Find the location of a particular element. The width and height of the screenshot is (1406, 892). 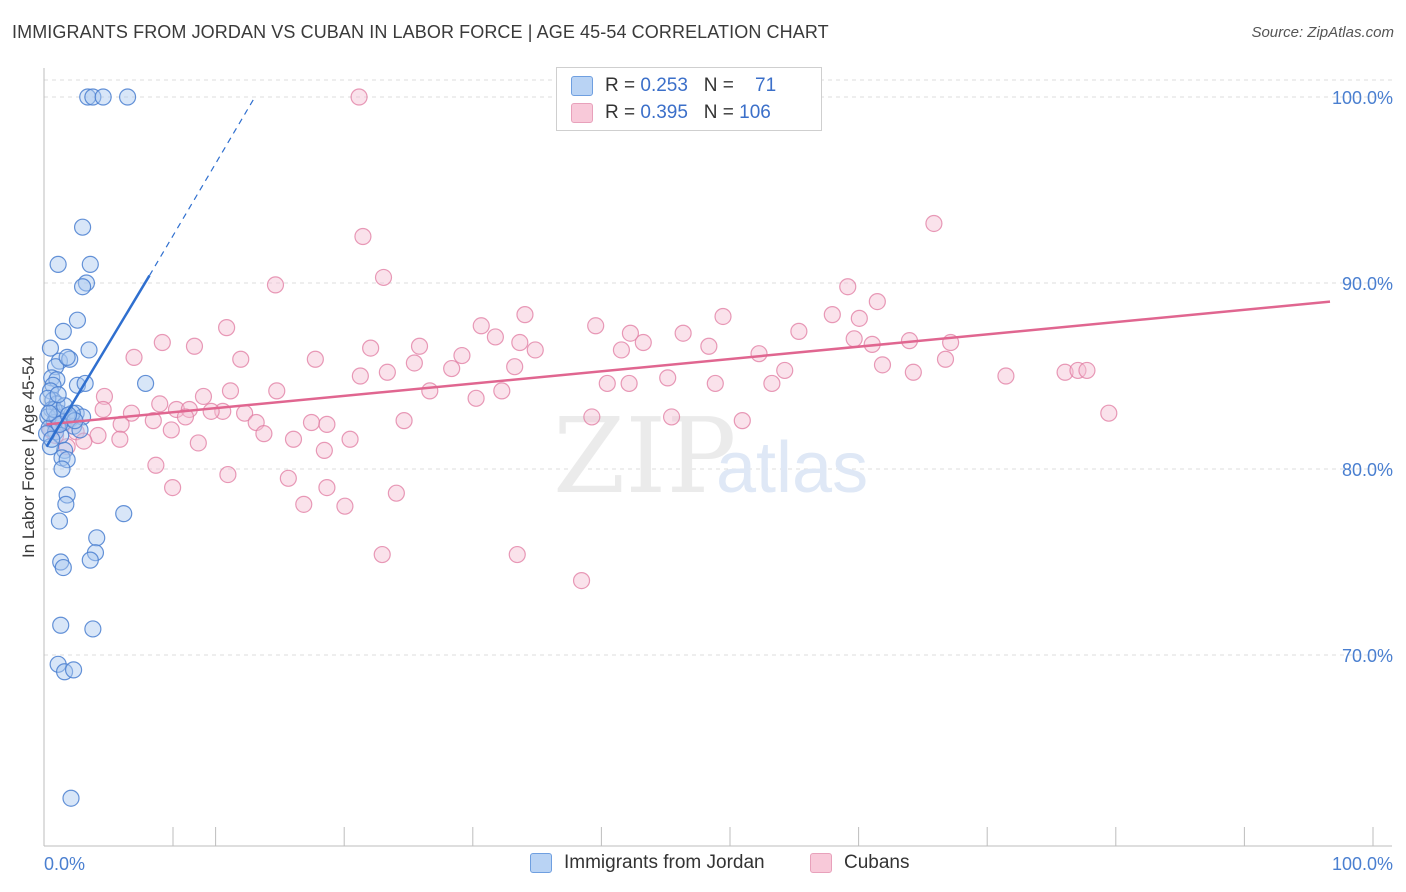

trendline-jordan-extension is located at coordinates (202, 186).